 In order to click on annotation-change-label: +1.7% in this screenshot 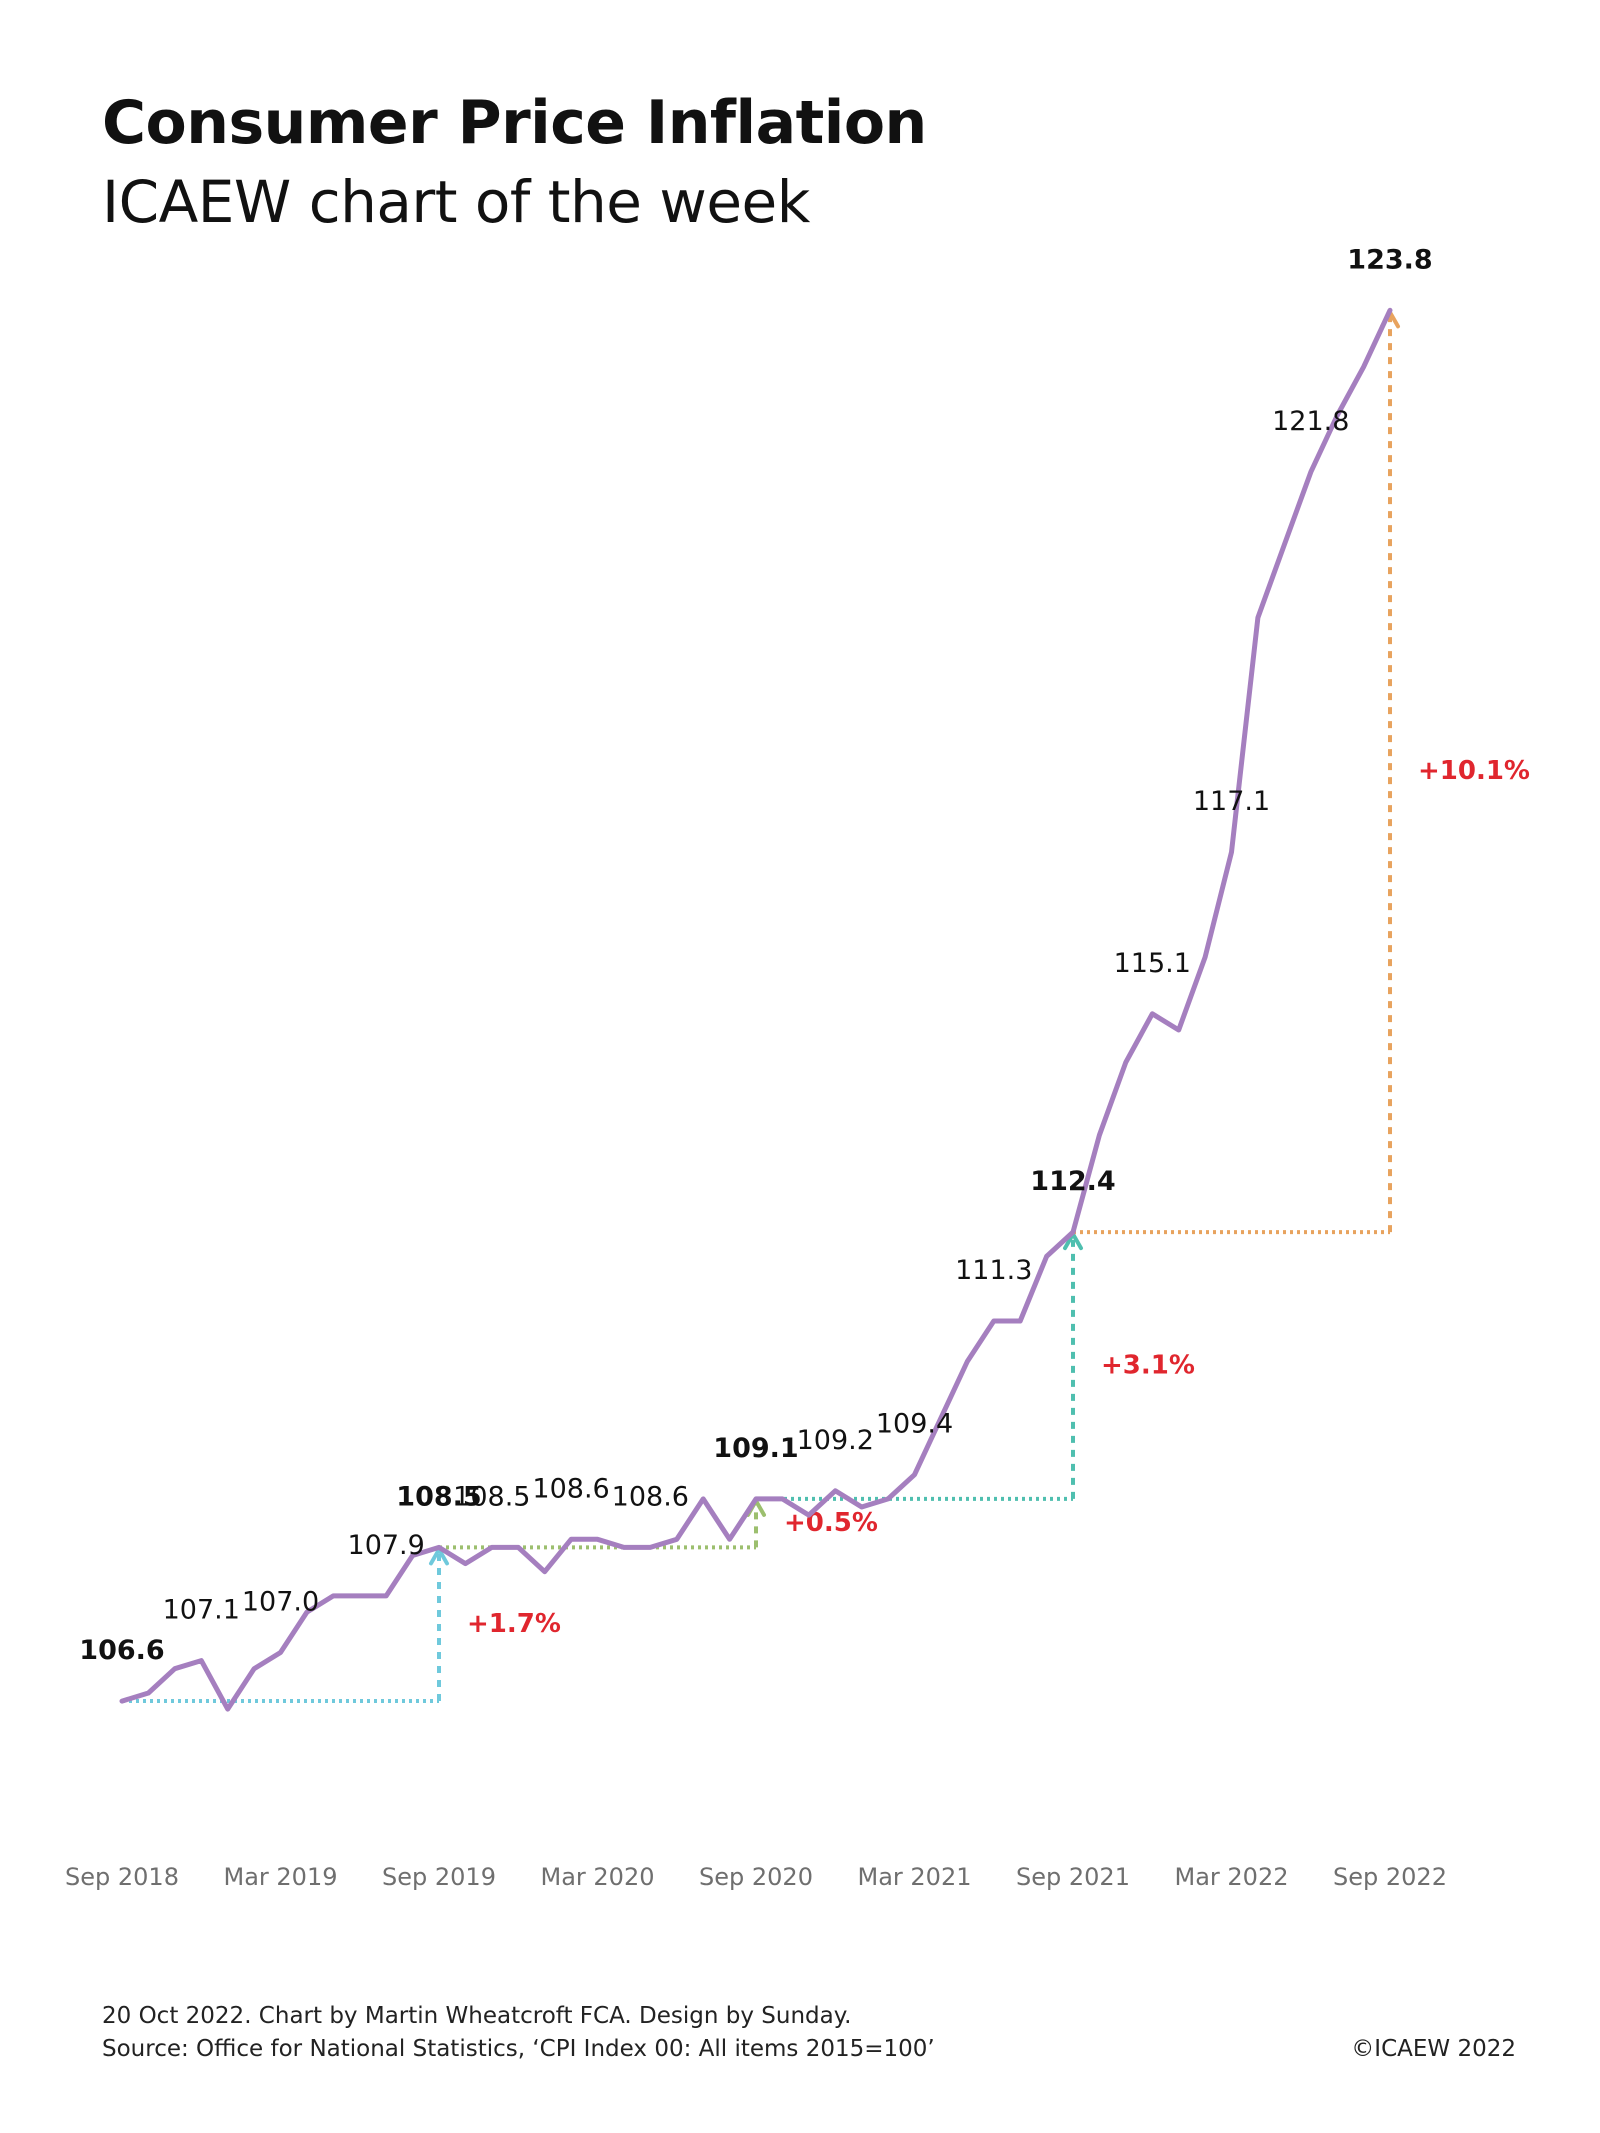, I will do `click(514, 1624)`.